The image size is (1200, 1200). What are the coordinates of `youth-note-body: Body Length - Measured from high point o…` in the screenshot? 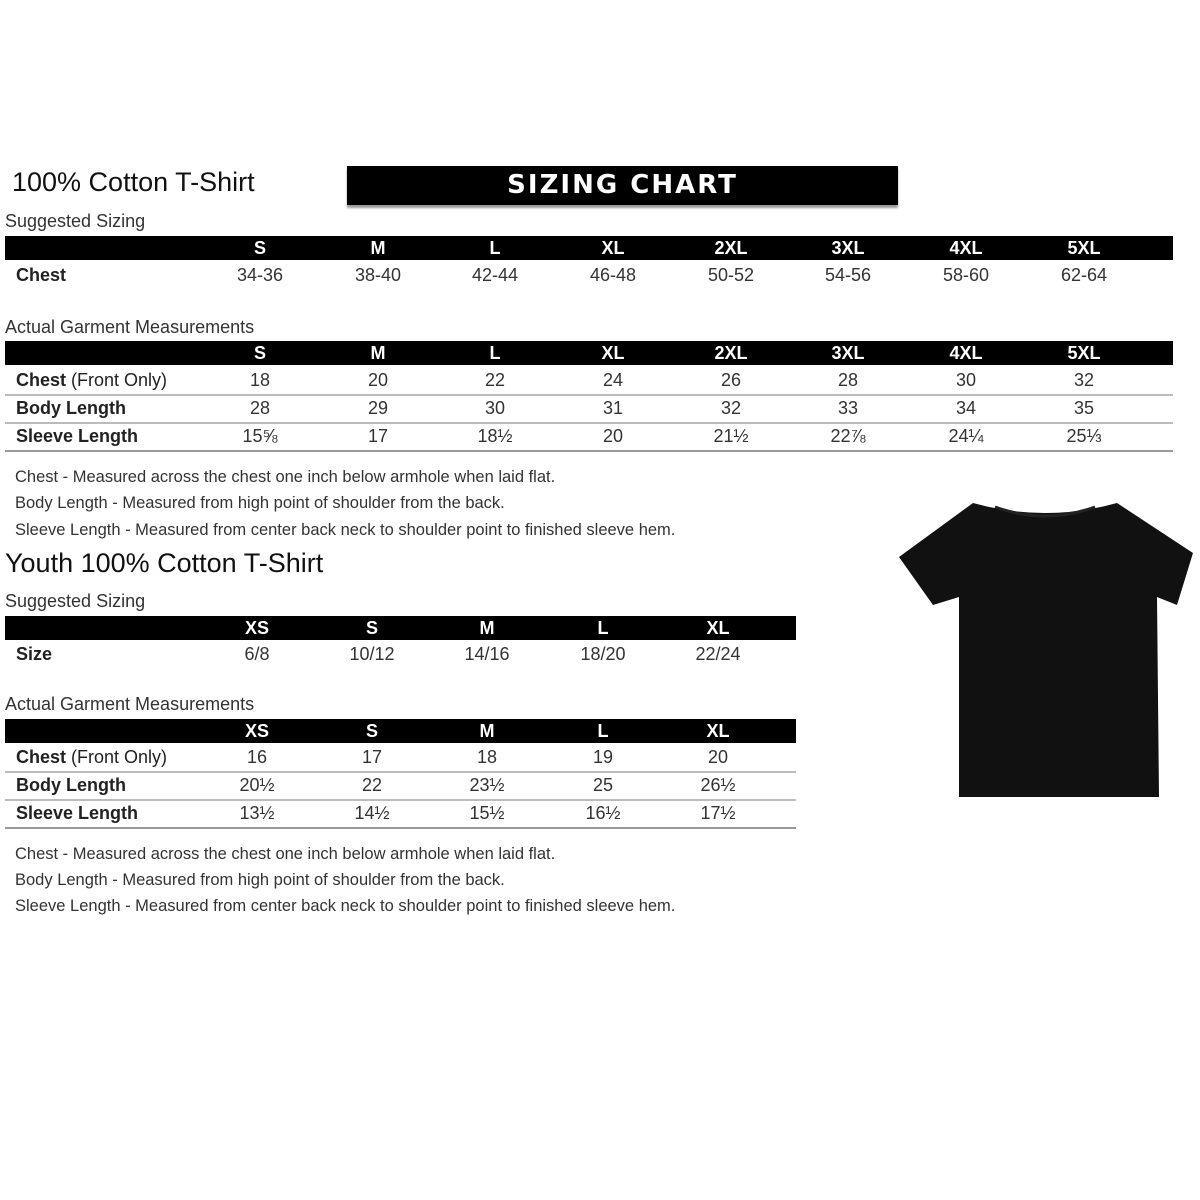 It's located at (260, 880).